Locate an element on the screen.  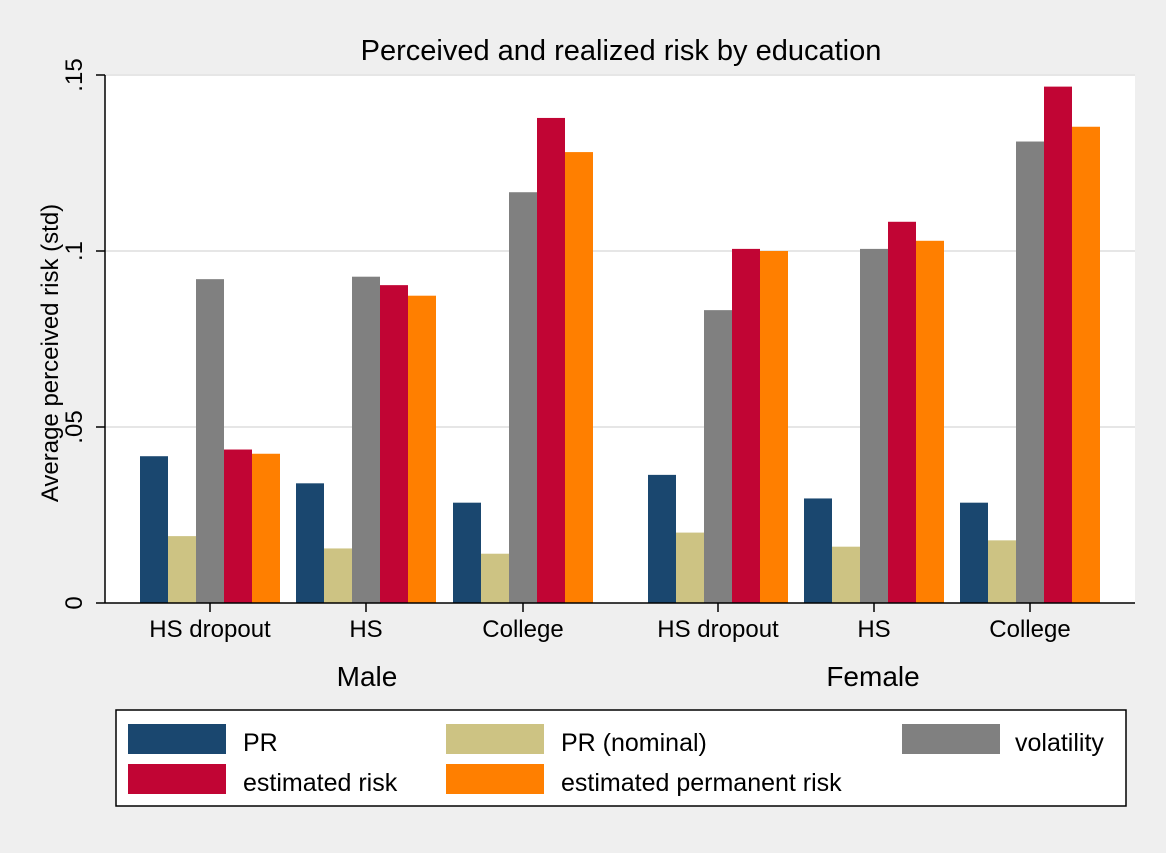
legend-label-volatility: volatility is located at coordinates (1059, 743).